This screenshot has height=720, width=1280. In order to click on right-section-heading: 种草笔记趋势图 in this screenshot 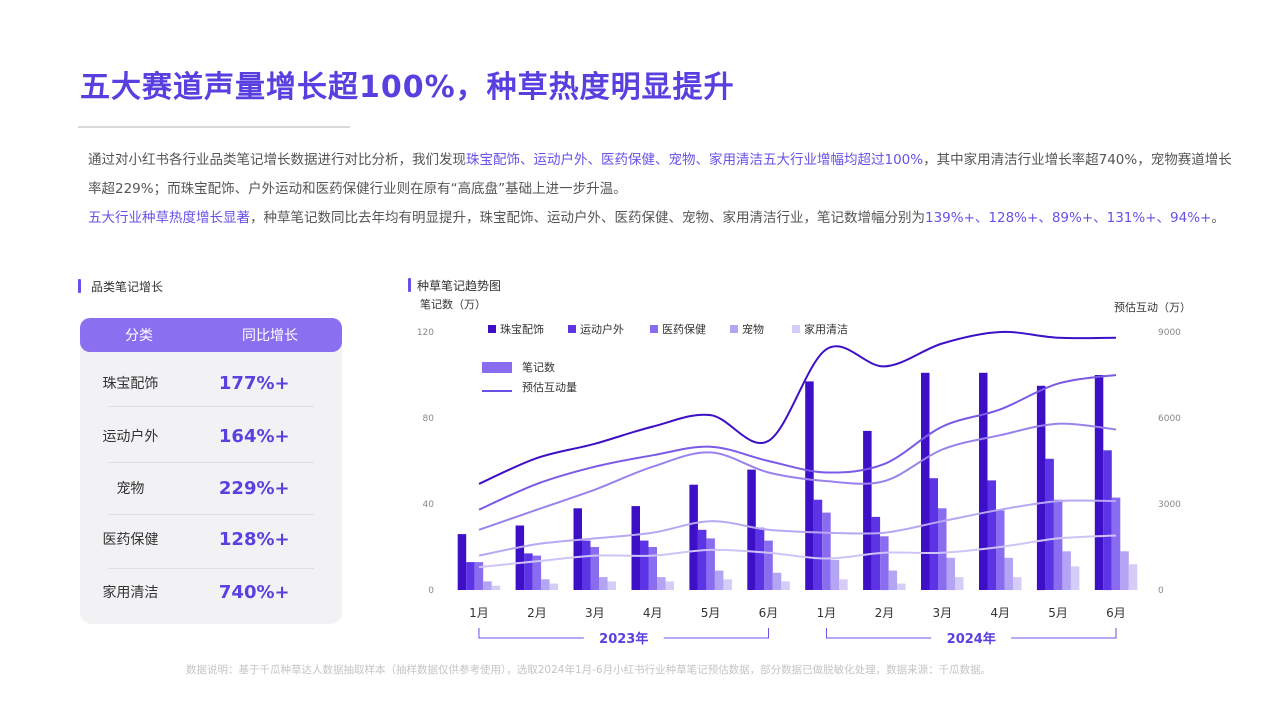, I will do `click(454, 285)`.